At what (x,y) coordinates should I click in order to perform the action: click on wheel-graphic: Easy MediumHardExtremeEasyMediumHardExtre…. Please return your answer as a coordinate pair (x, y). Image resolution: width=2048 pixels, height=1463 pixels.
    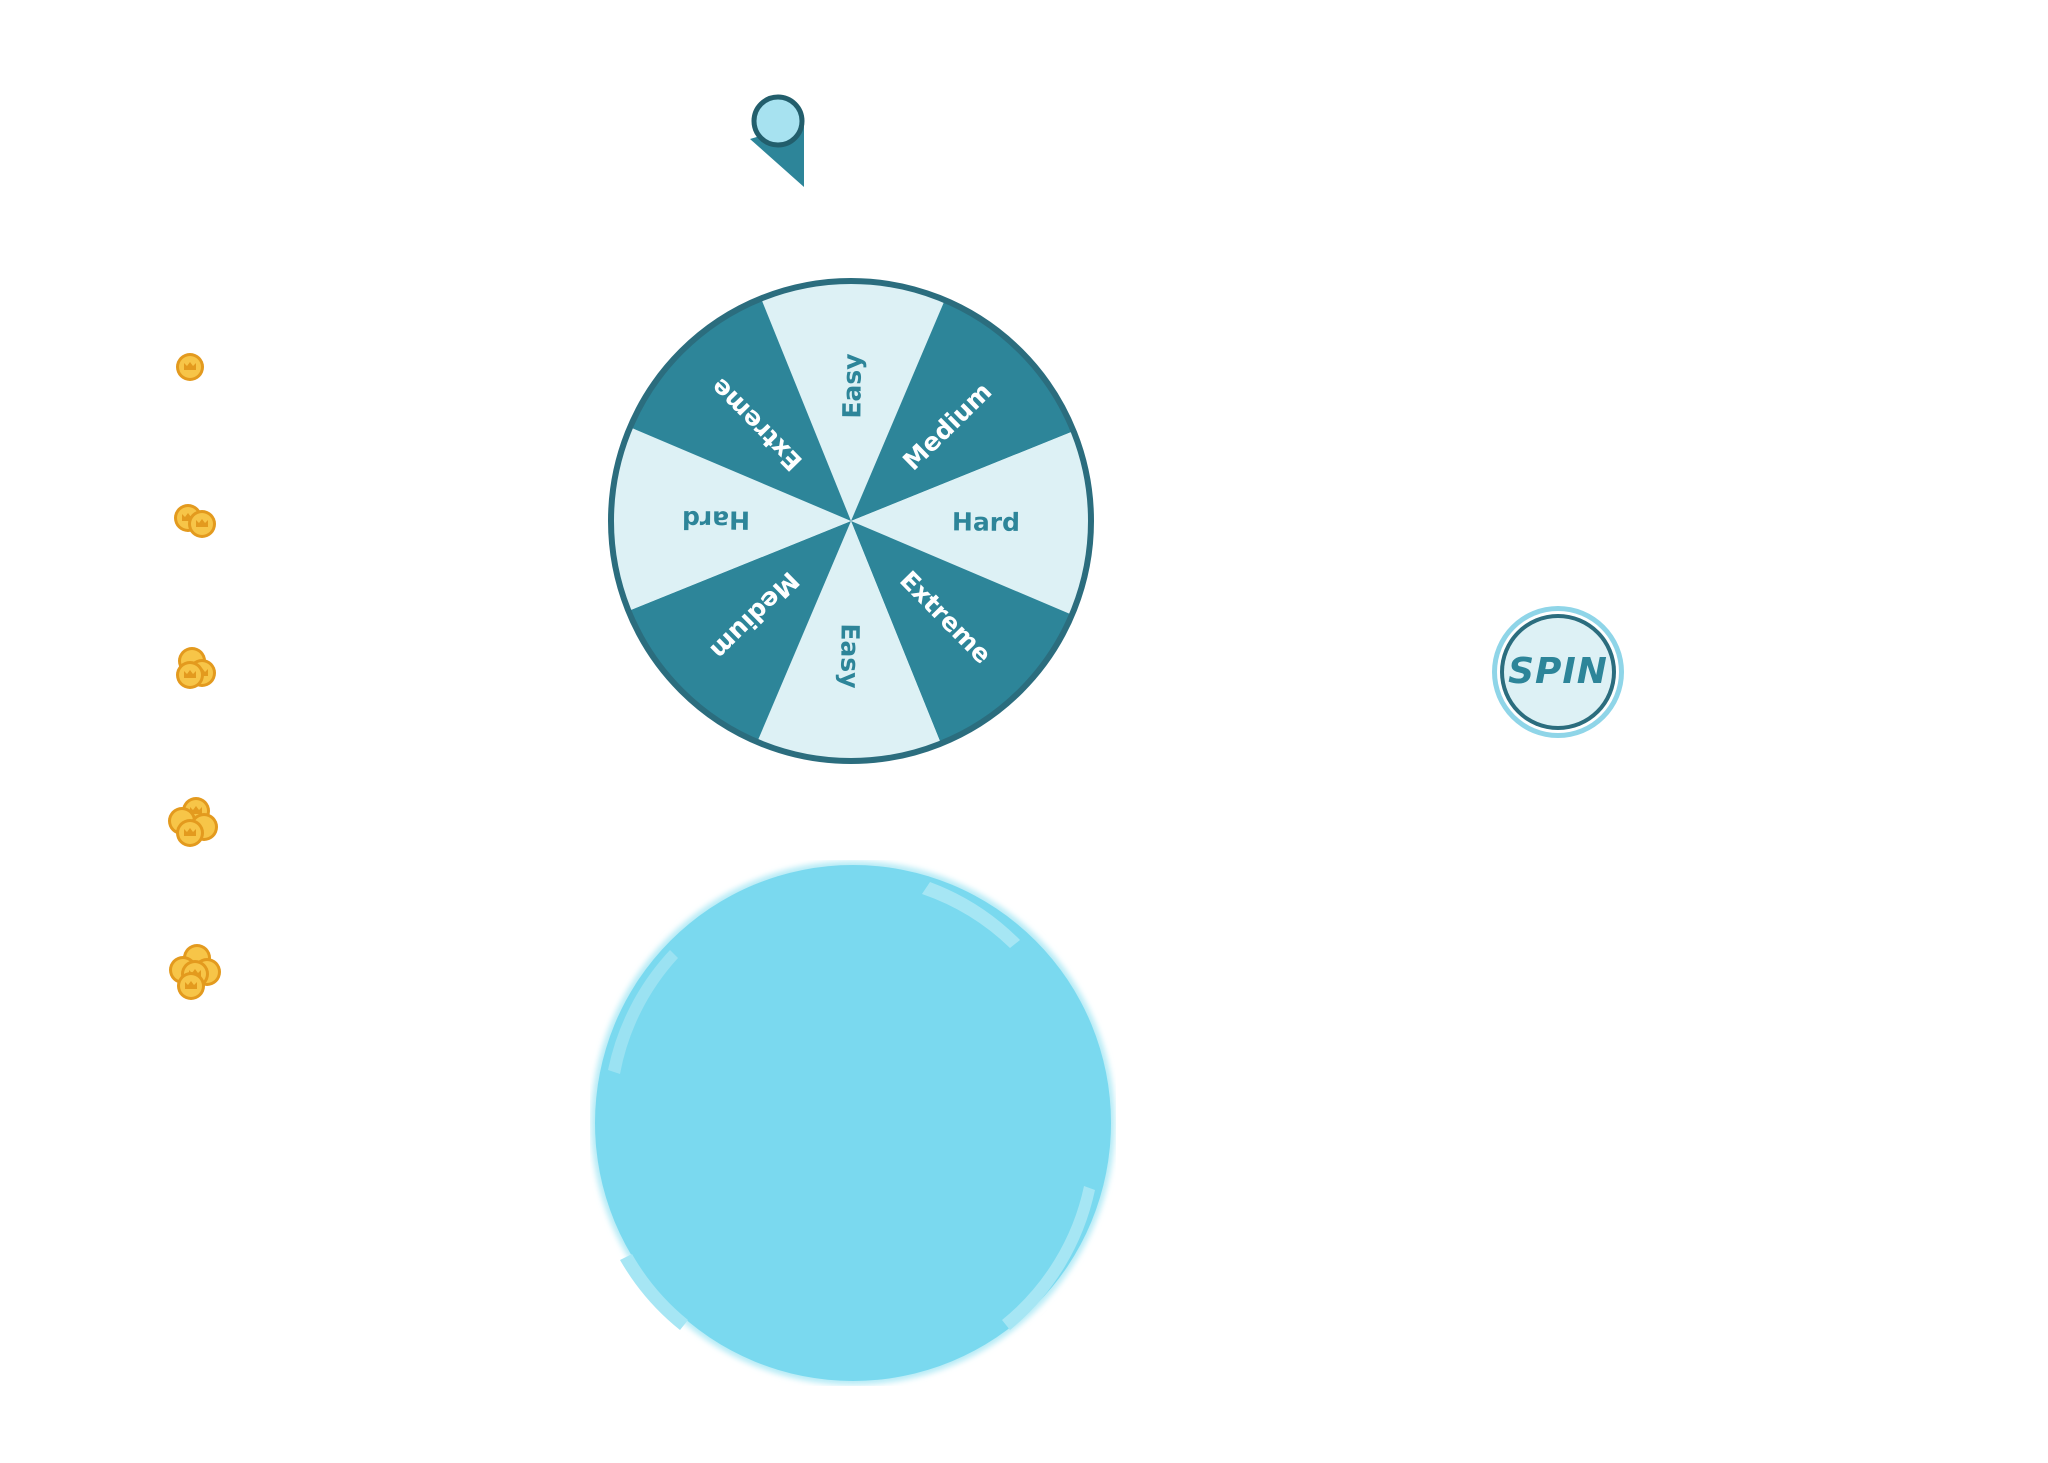
    Looking at the image, I should click on (851, 521).